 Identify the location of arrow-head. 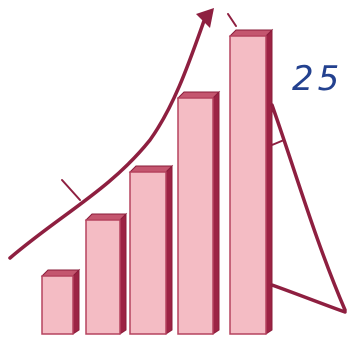
(205, 18).